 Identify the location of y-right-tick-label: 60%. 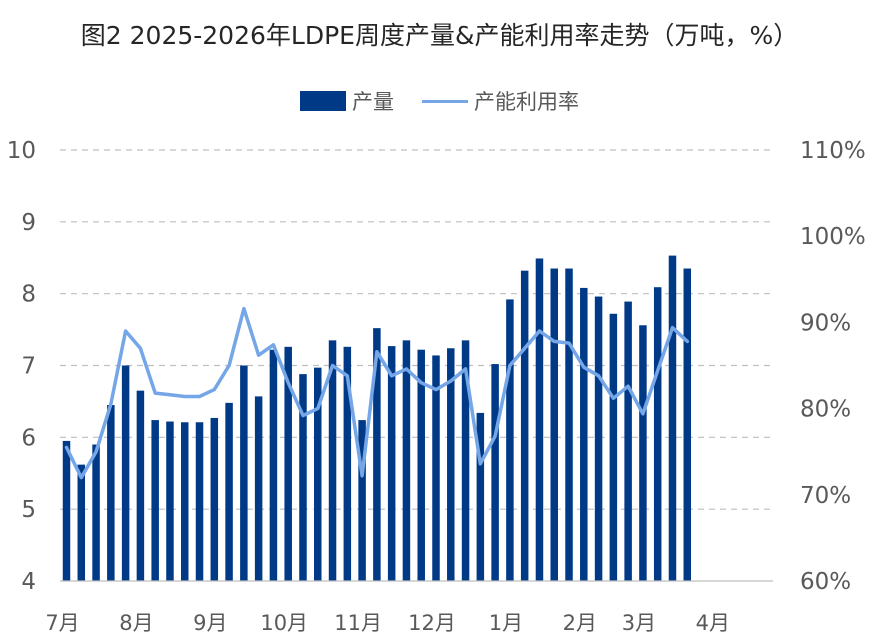
(825, 582).